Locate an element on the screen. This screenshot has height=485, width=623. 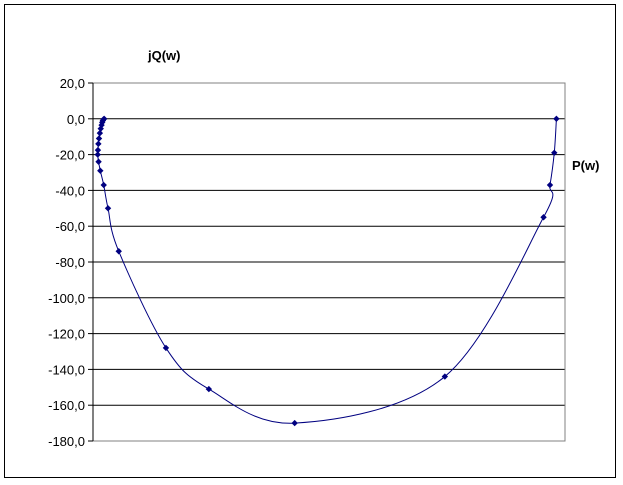
y-tick-label: -120,0 is located at coordinates (66, 334).